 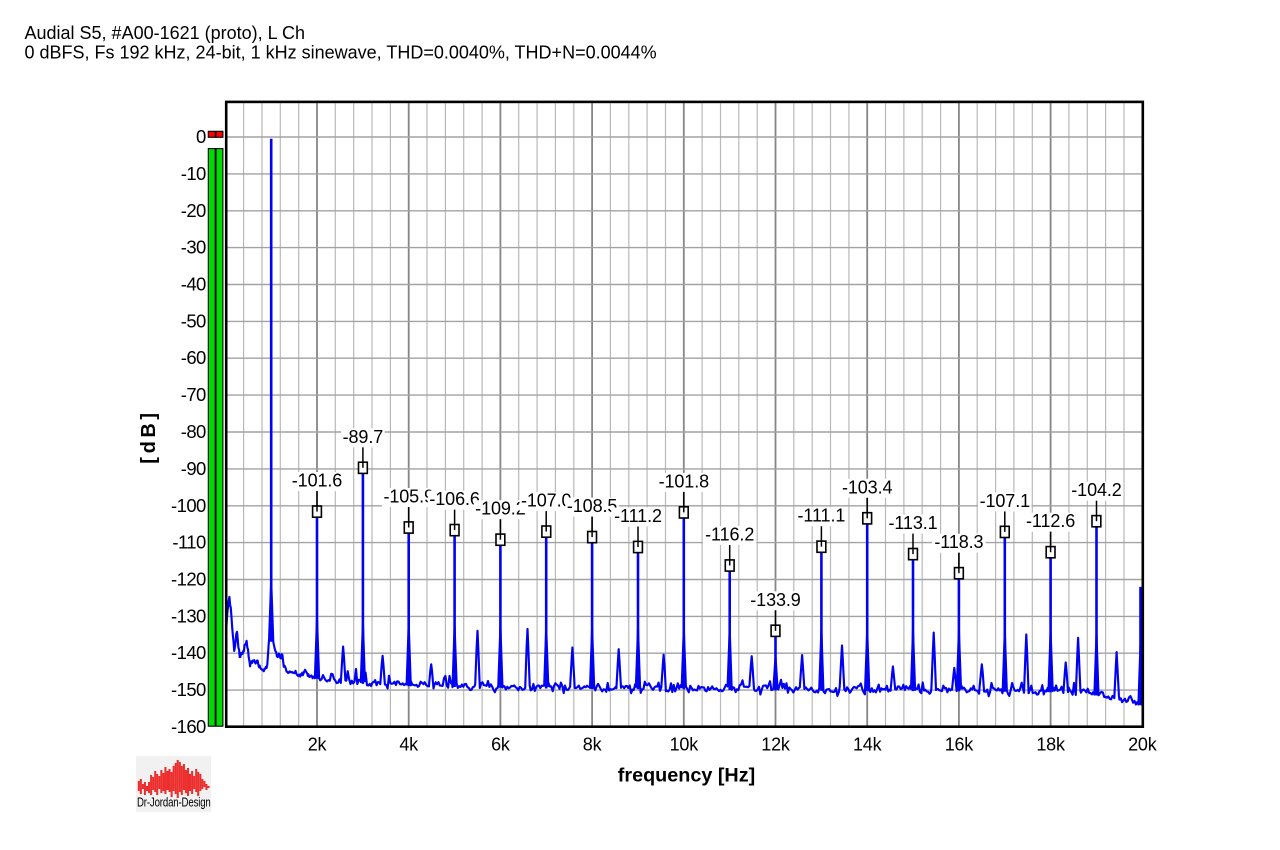 What do you see at coordinates (686, 776) in the screenshot?
I see `svg-text: frequency [Hz]` at bounding box center [686, 776].